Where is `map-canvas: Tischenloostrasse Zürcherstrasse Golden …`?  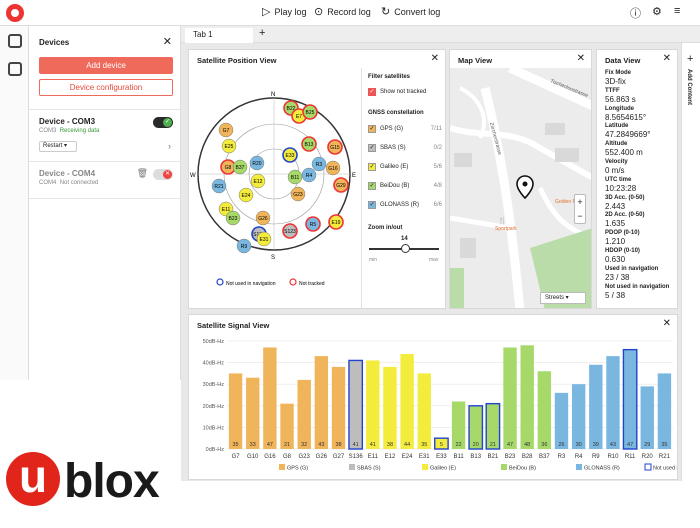 map-canvas: Tischenloostrasse Zürcherstrasse Golden … is located at coordinates (521, 188).